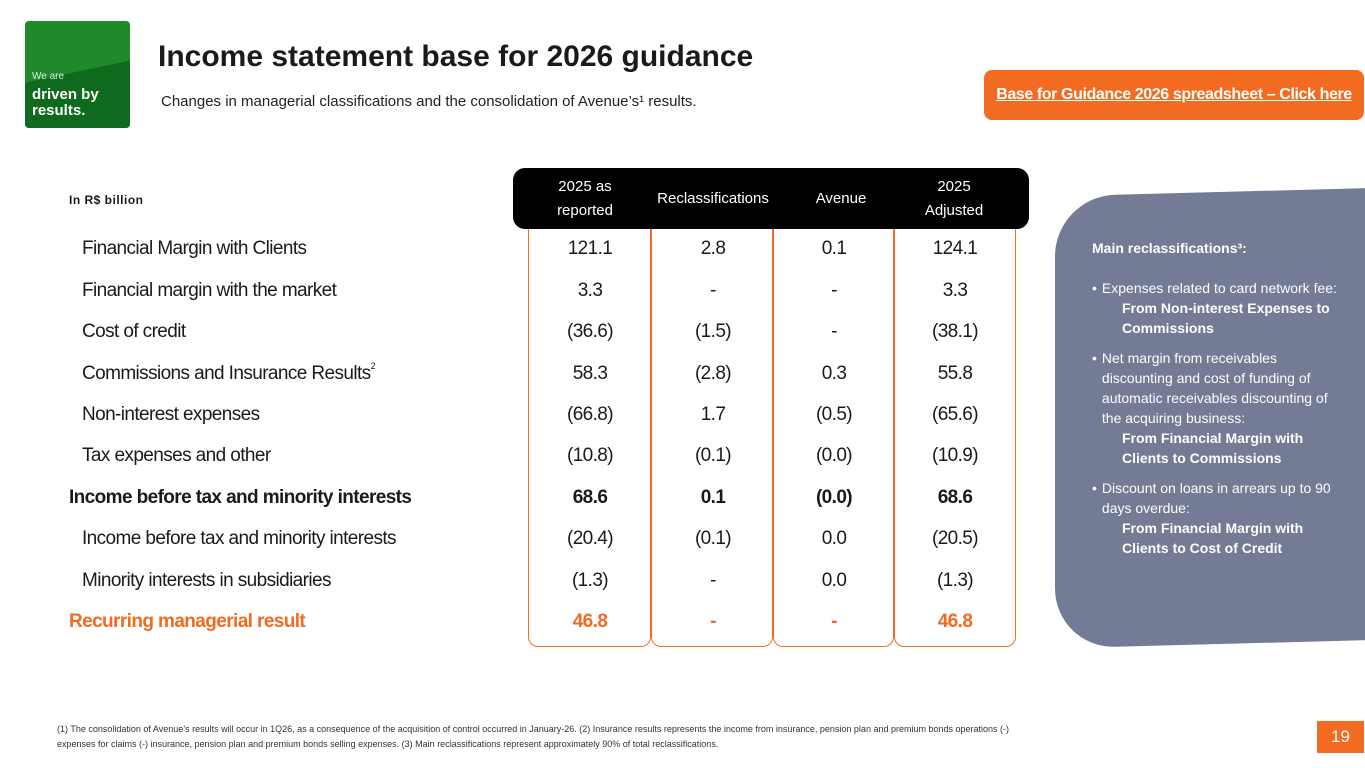 The width and height of the screenshot is (1365, 768). What do you see at coordinates (171, 414) in the screenshot?
I see `row-label: Non-interest expenses` at bounding box center [171, 414].